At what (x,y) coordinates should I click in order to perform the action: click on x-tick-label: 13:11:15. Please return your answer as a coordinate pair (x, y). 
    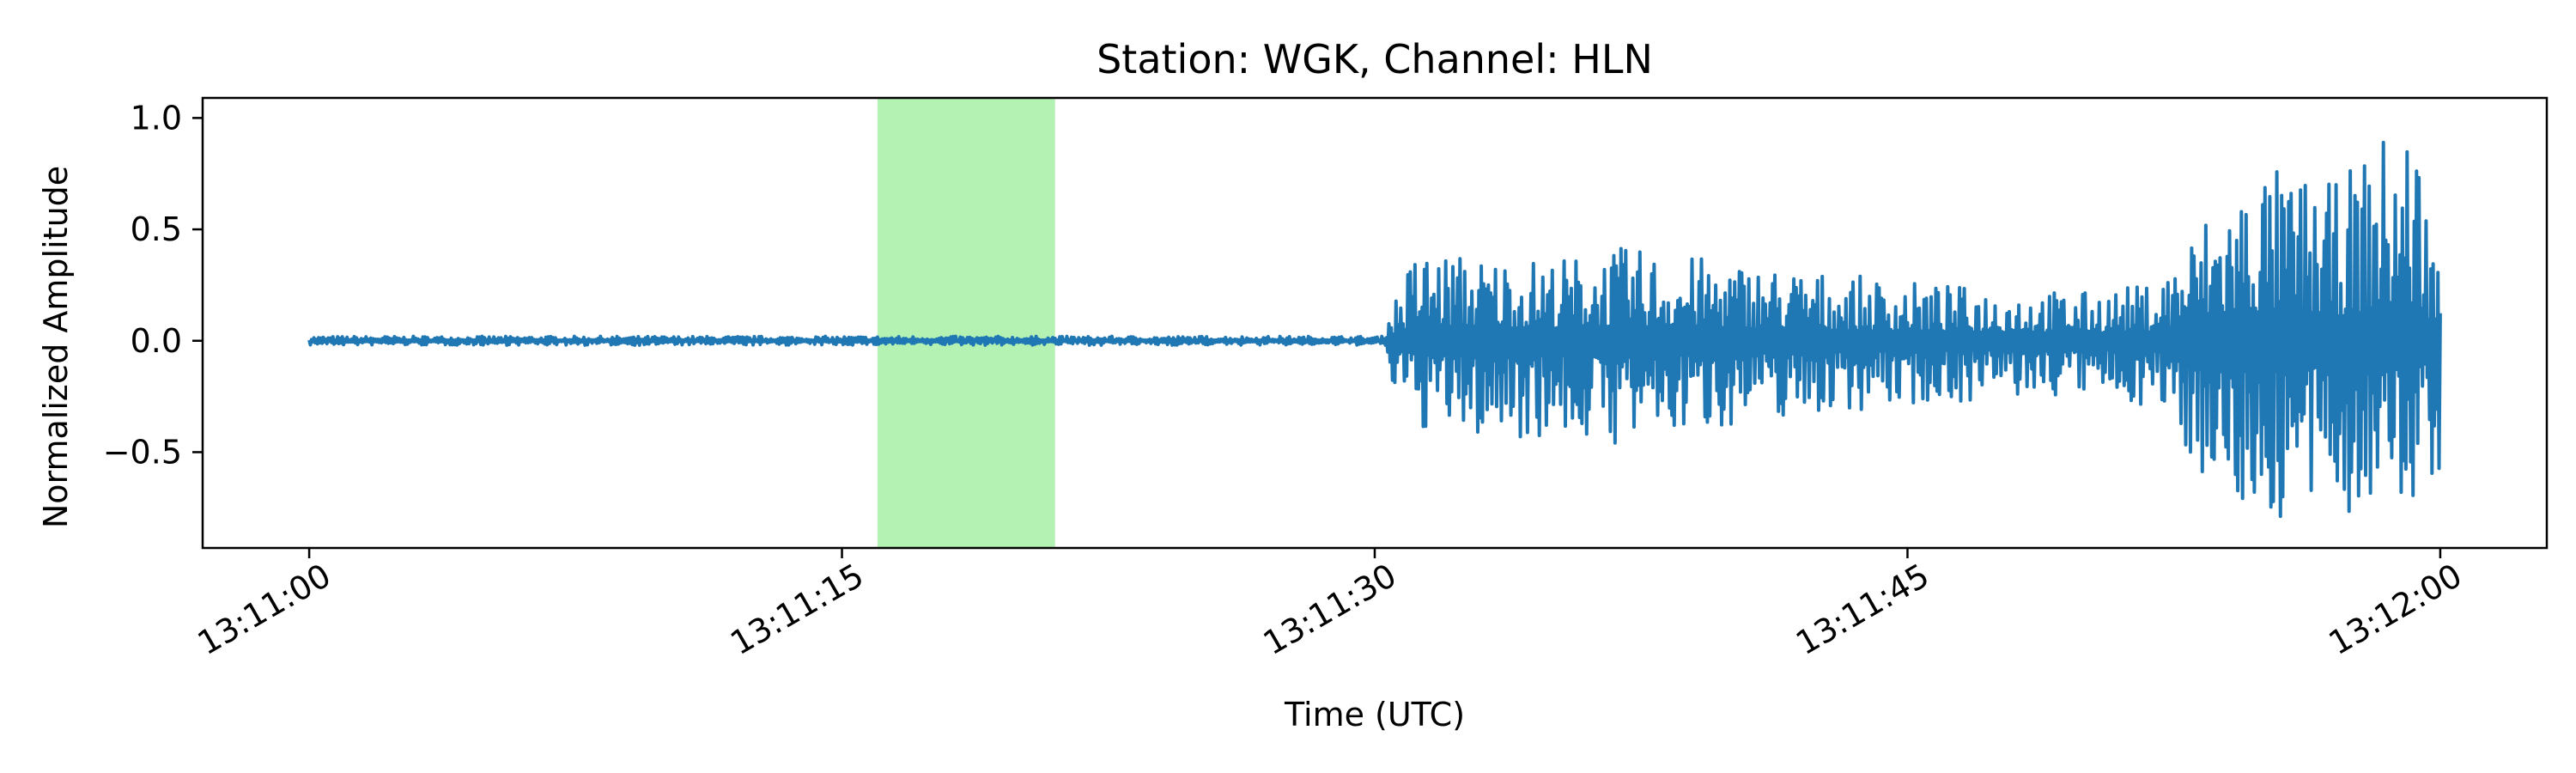
    Looking at the image, I should click on (797, 609).